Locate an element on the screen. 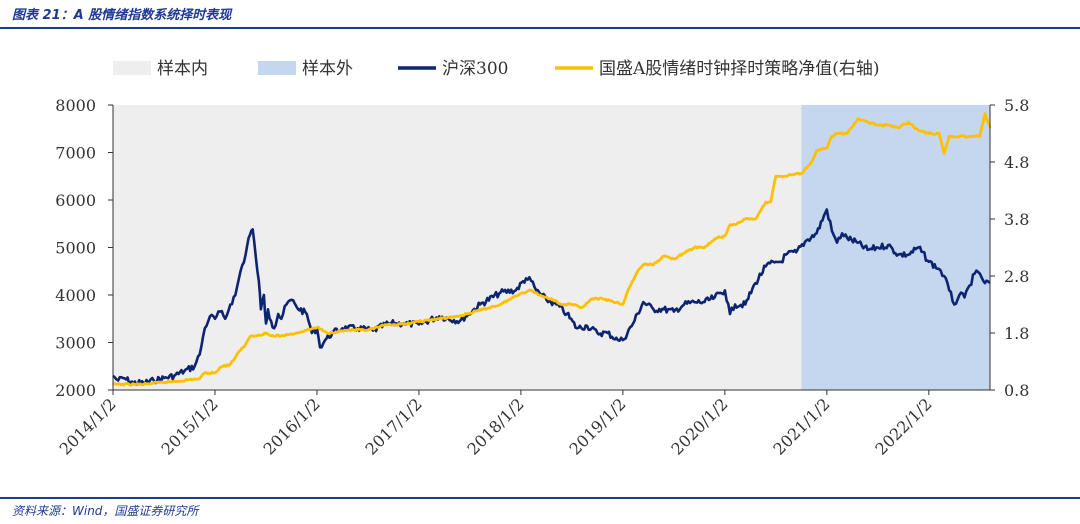 This screenshot has height=524, width=1080. legend-label-hs300: 沪深300 is located at coordinates (475, 69).